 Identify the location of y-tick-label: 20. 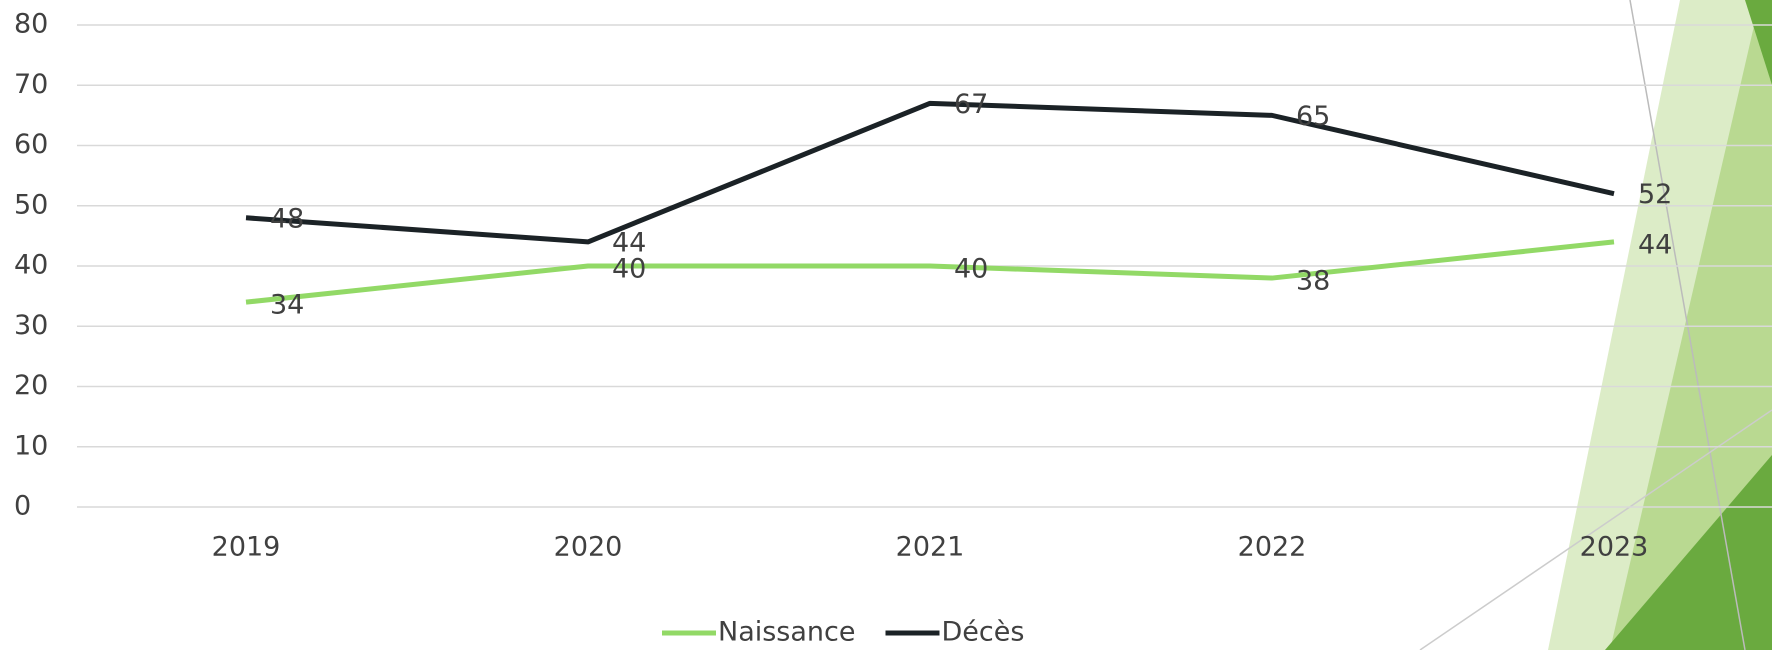
(31, 385).